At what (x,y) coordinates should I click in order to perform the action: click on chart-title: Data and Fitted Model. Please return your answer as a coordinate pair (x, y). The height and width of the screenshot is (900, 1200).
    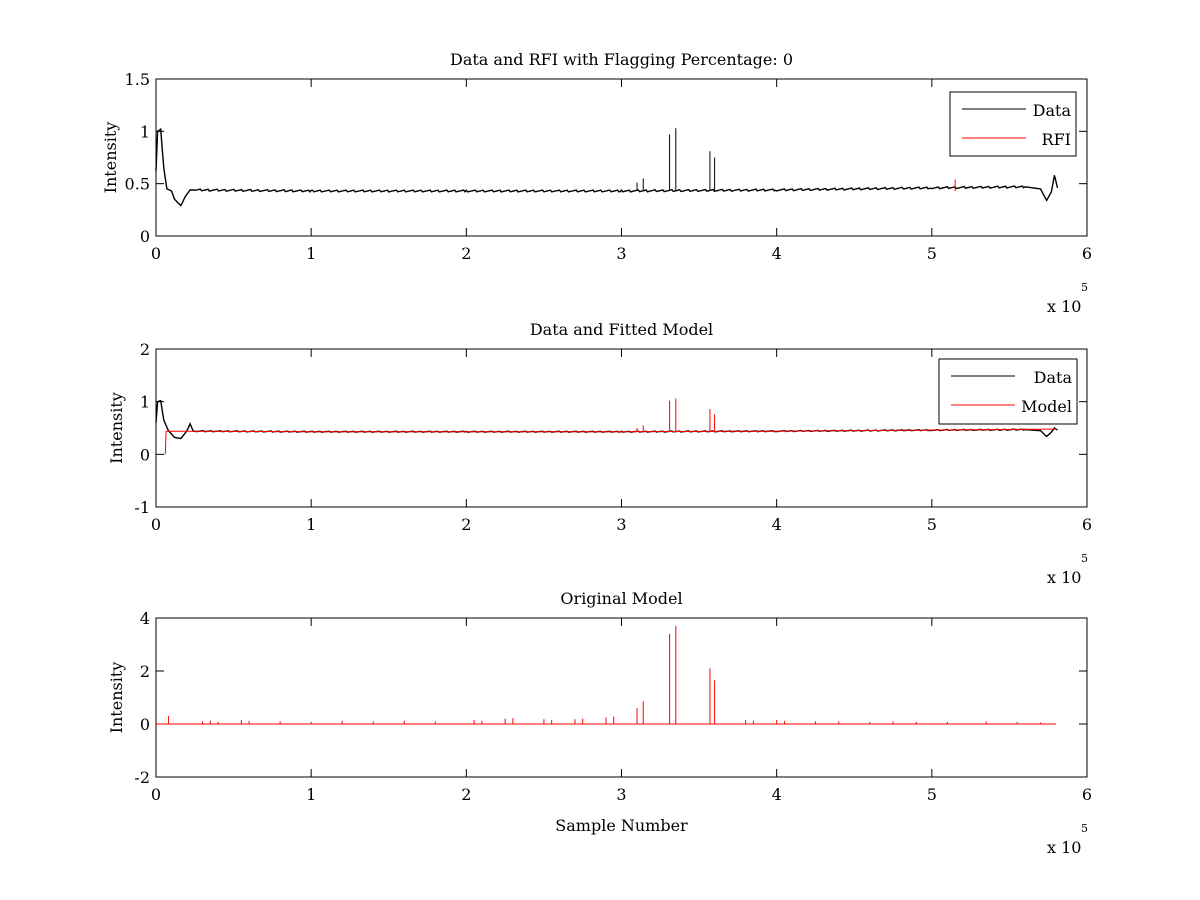
    Looking at the image, I should click on (621, 329).